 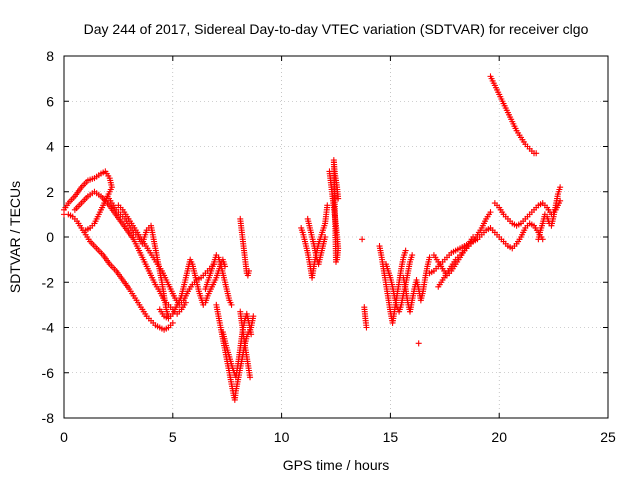 I want to click on y-tick-label: 2, so click(x=50, y=192).